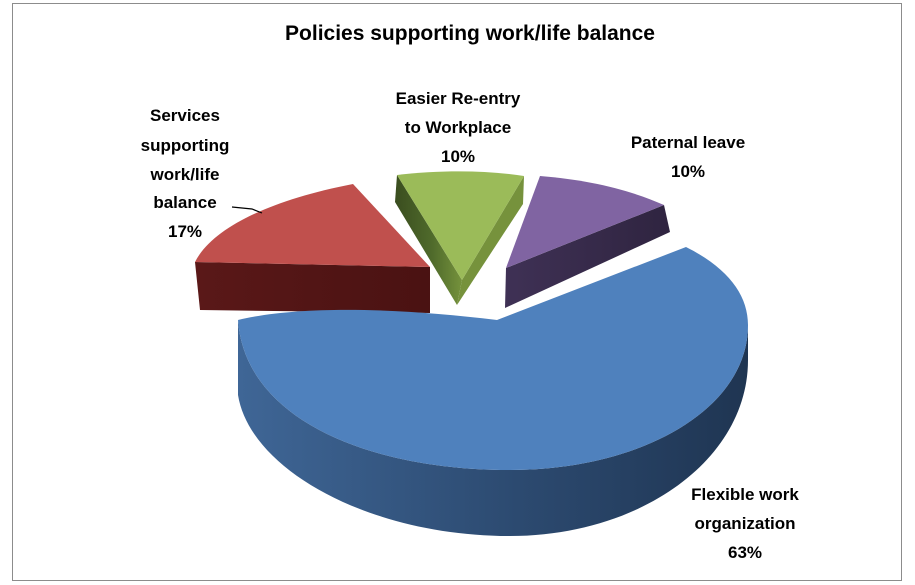  I want to click on chart-title: Policies supporting work/life balance, so click(470, 33).